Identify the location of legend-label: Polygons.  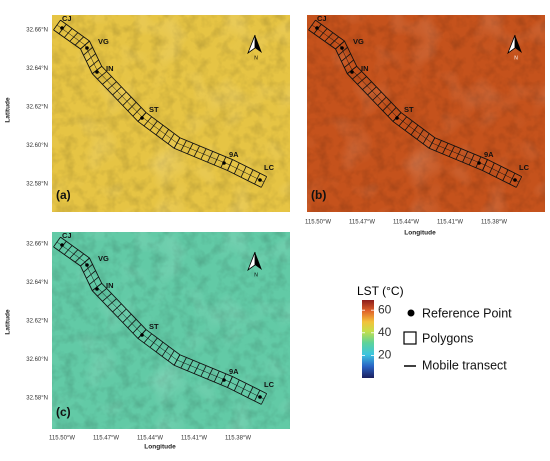
(447, 338).